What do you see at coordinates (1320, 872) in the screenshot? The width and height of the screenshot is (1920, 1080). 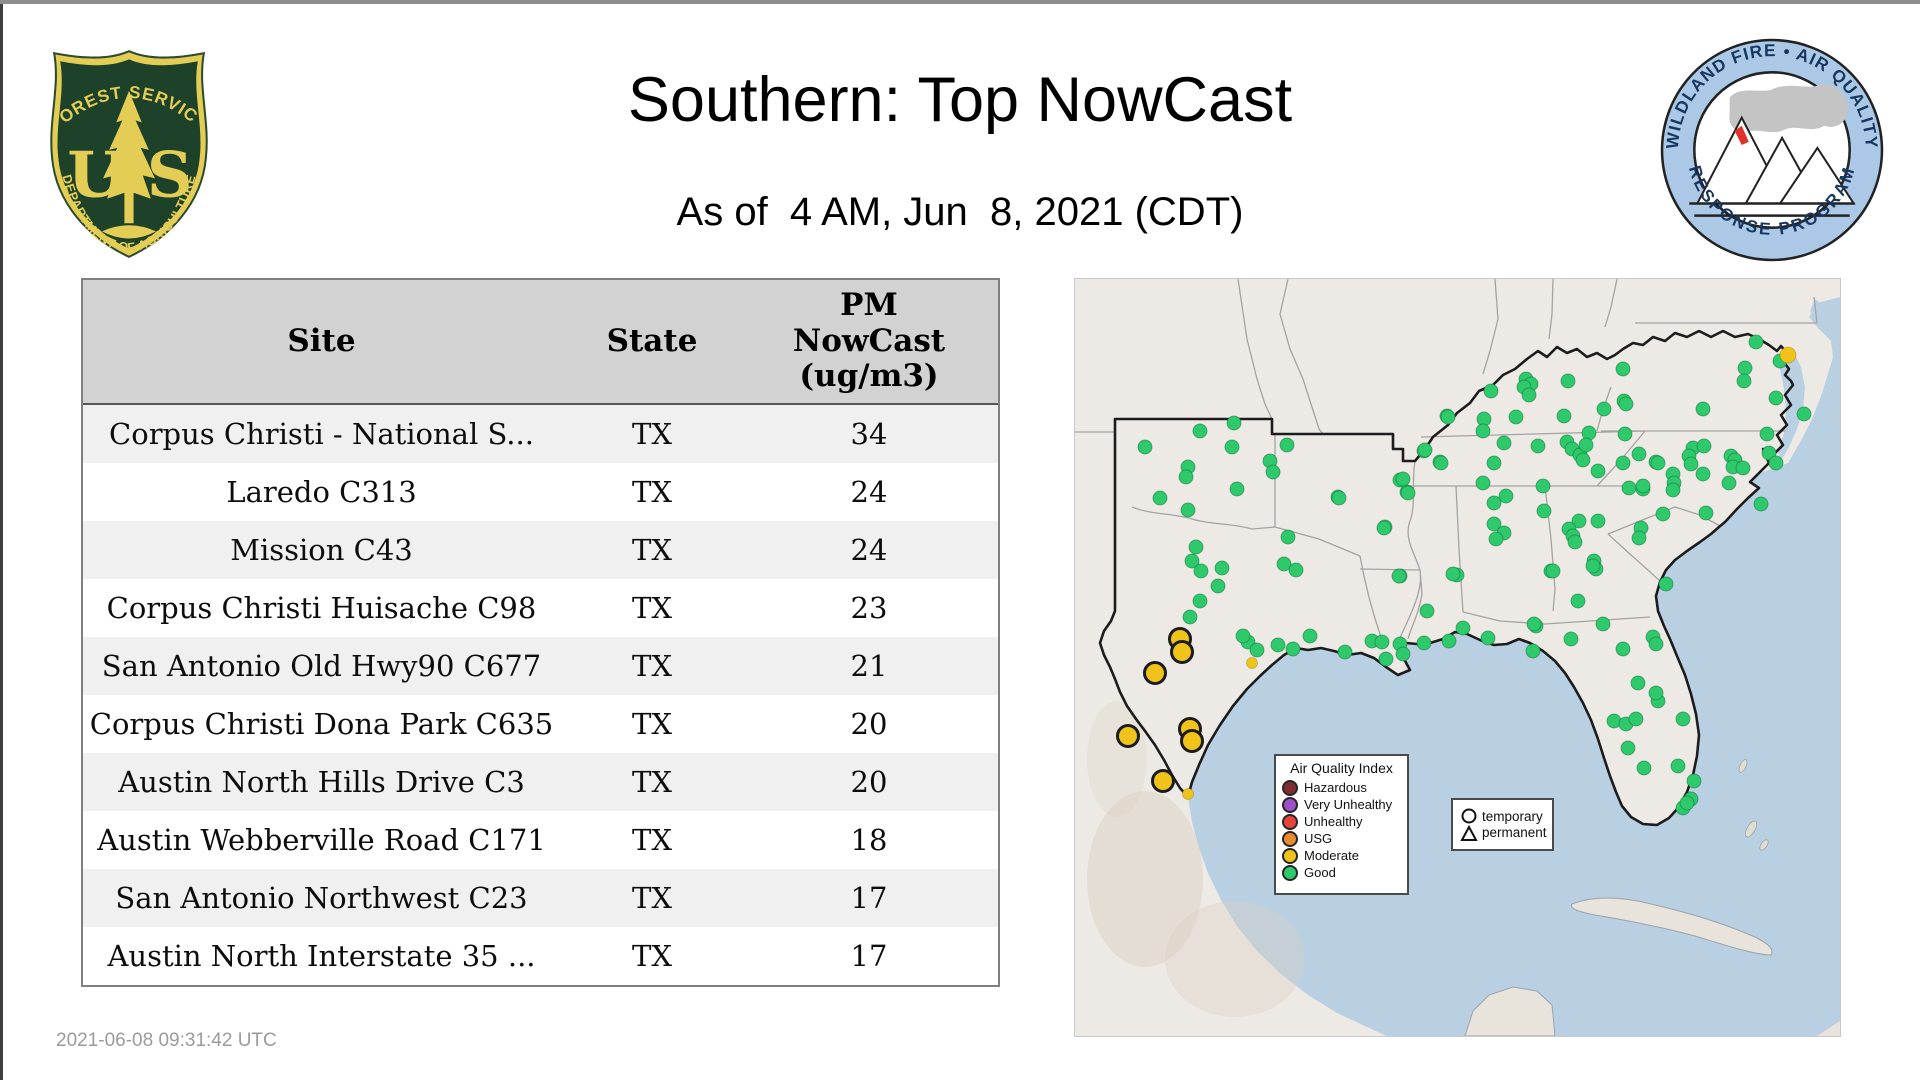 I see `aqi-legend-label: Good` at bounding box center [1320, 872].